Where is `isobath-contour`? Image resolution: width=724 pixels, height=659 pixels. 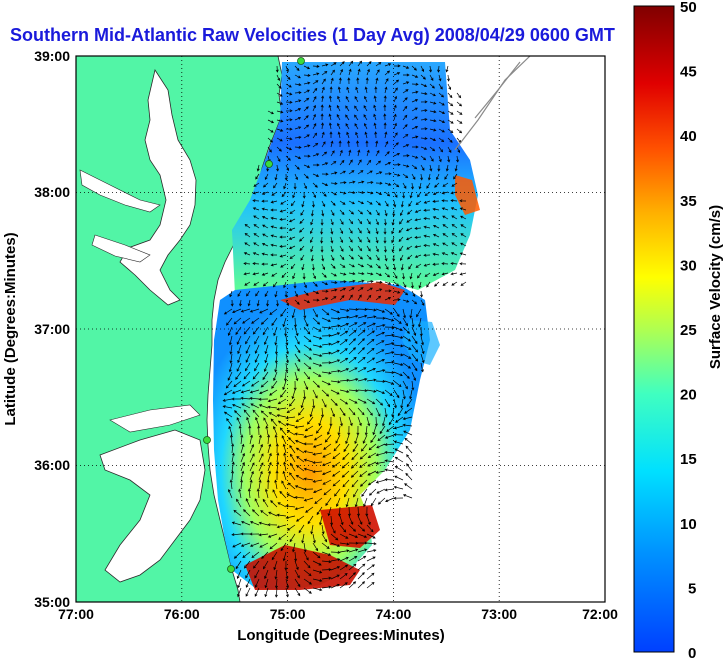 isobath-contour is located at coordinates (492, 103).